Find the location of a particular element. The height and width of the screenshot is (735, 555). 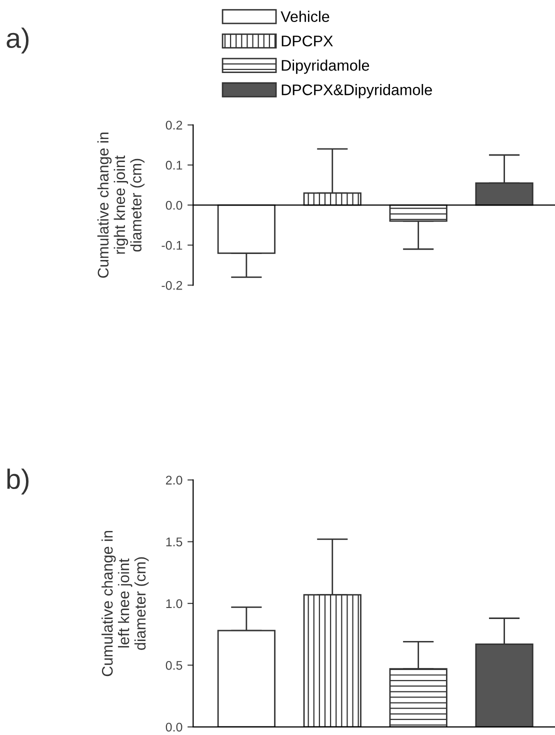

legend-label: Dipyridamole is located at coordinates (326, 67).